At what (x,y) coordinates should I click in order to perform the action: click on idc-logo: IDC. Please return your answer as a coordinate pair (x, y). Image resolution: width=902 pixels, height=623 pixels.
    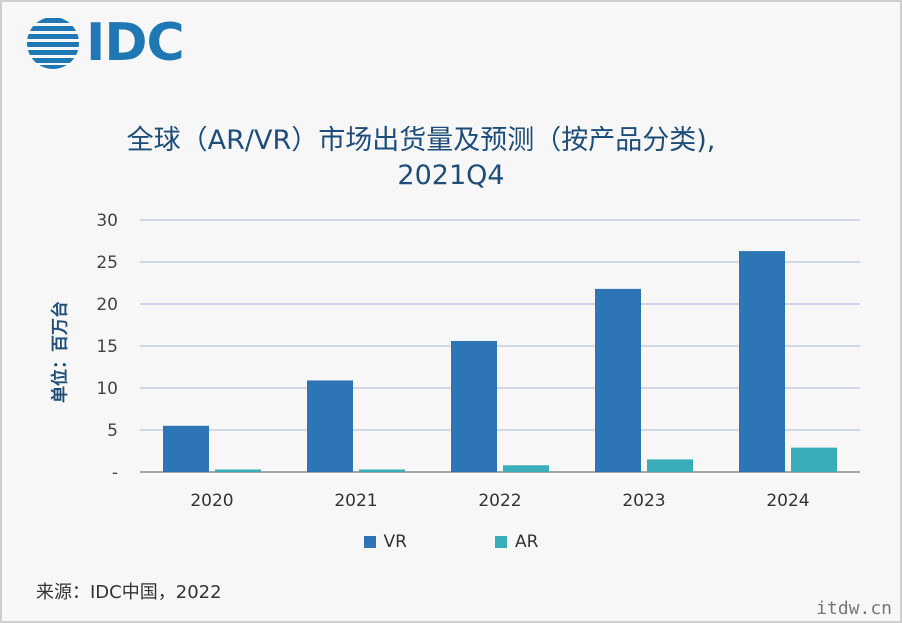
    Looking at the image, I should click on (104, 43).